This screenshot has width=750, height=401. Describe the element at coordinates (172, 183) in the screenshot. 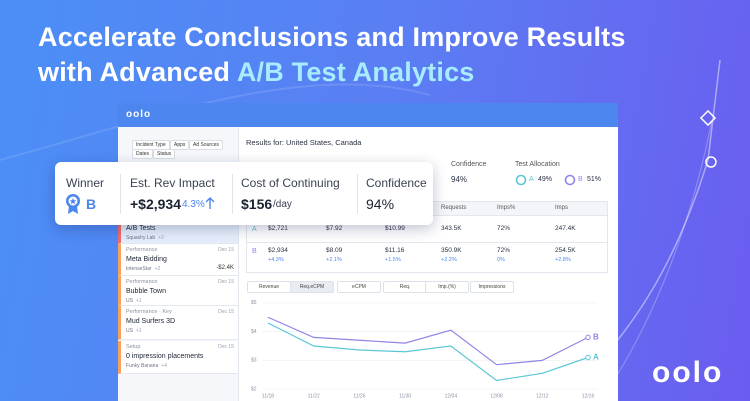

I see `card-label: Est. Rev Impact` at that location.